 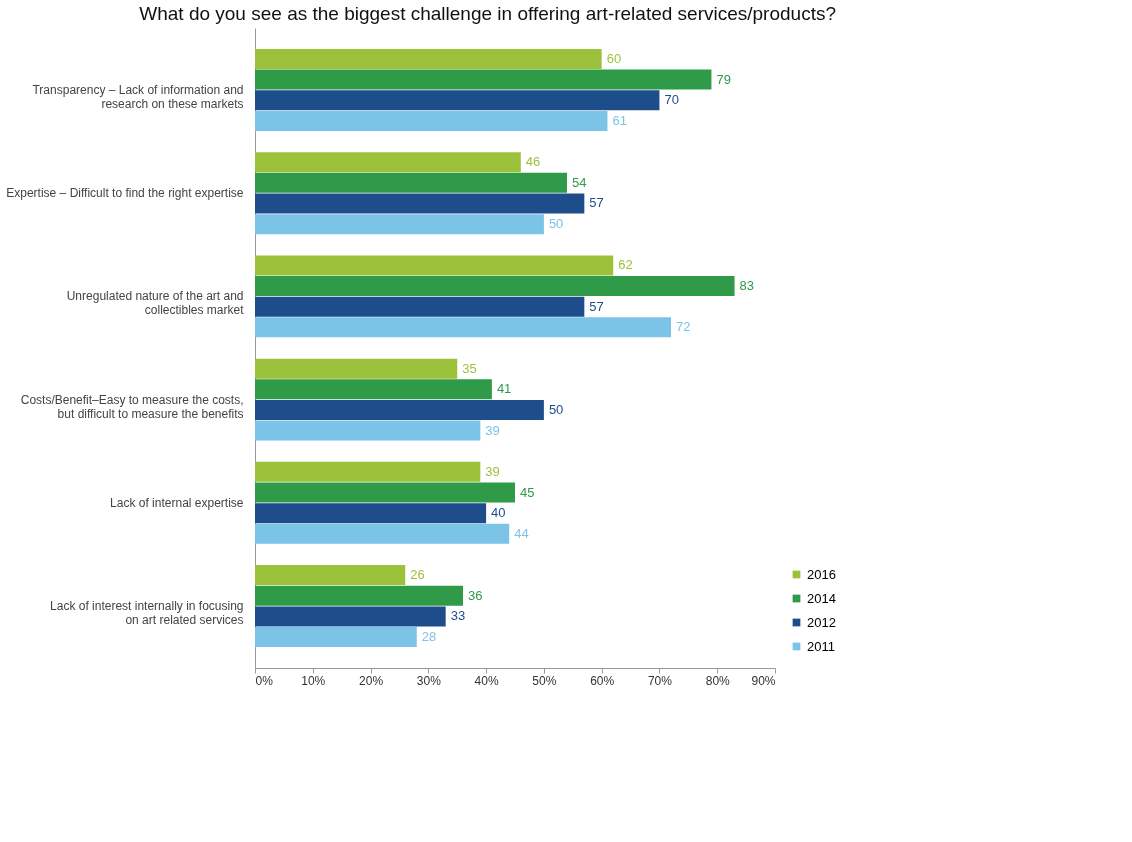 I want to click on x-tick-label: 50%, so click(x=544, y=680).